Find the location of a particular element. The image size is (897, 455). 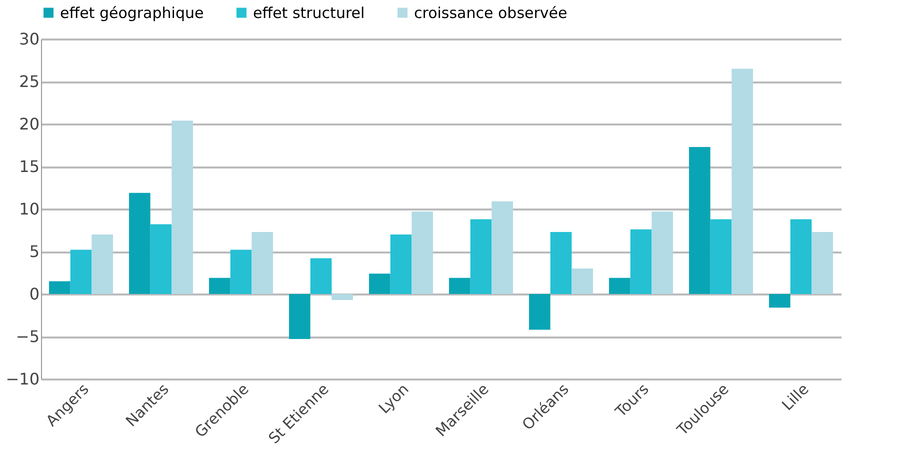

legend-label: croissance observée is located at coordinates (491, 13).